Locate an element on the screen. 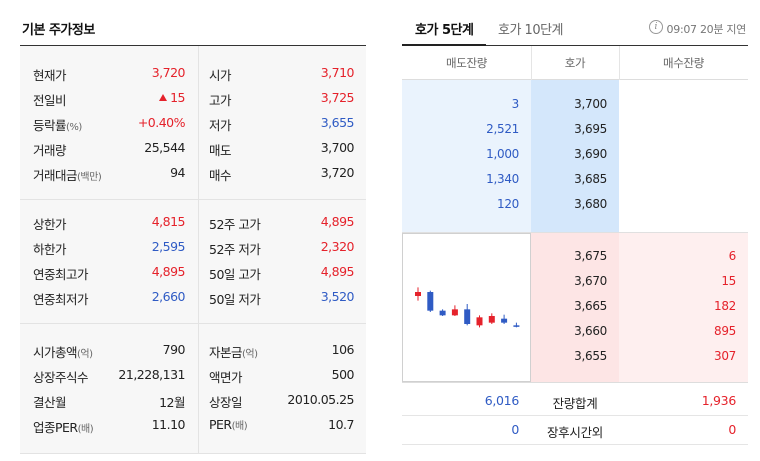 The height and width of the screenshot is (461, 760). ask-row: 2,521 3,695 is located at coordinates (575, 130).